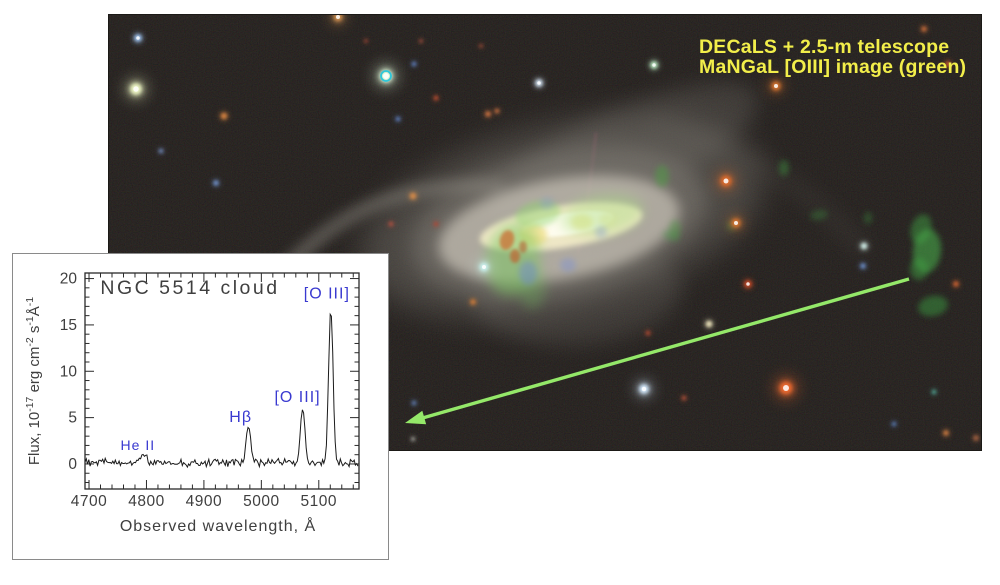  Describe the element at coordinates (69, 371) in the screenshot. I see `y-tick-label: 10` at that location.